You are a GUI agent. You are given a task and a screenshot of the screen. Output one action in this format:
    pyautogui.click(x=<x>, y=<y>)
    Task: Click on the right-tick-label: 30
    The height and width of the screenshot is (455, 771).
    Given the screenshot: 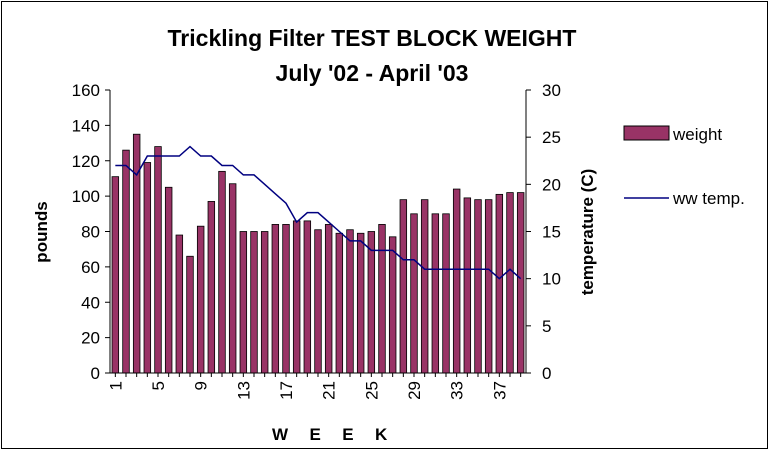 What is the action you would take?
    pyautogui.click(x=551, y=90)
    